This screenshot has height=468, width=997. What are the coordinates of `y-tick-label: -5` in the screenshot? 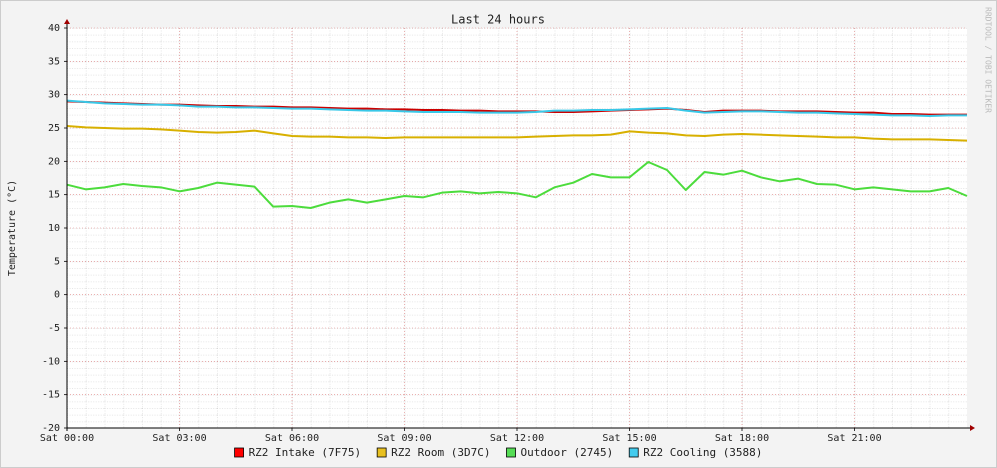 It's located at (54, 328).